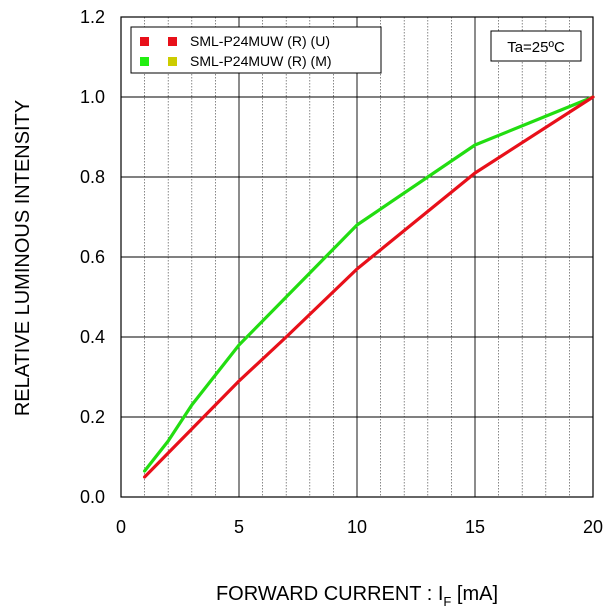  Describe the element at coordinates (172, 61) in the screenshot. I see `legend-marker-2b` at that location.